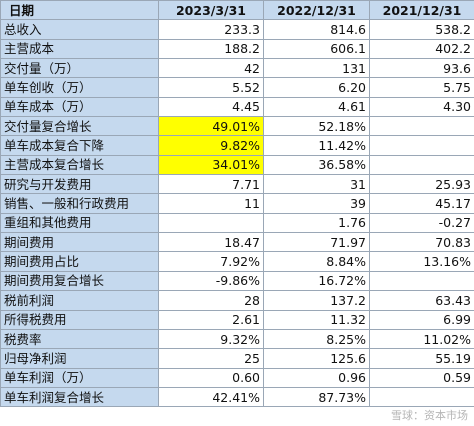  What do you see at coordinates (79, 184) in the screenshot?
I see `row-label: 研究与开发费用` at bounding box center [79, 184].